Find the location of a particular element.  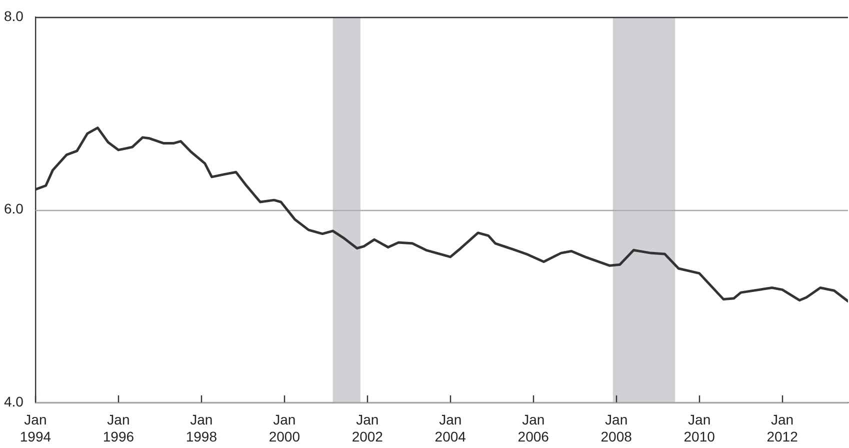

y-tick-label: 4.0 is located at coordinates (14, 401).